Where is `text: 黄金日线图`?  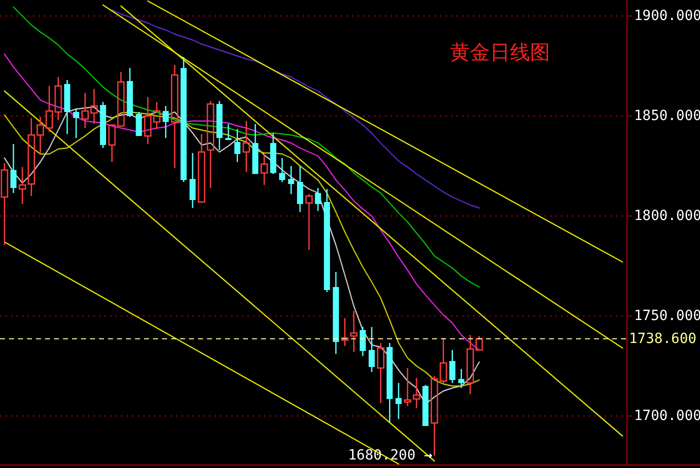
text: 黄金日线图 is located at coordinates (500, 52).